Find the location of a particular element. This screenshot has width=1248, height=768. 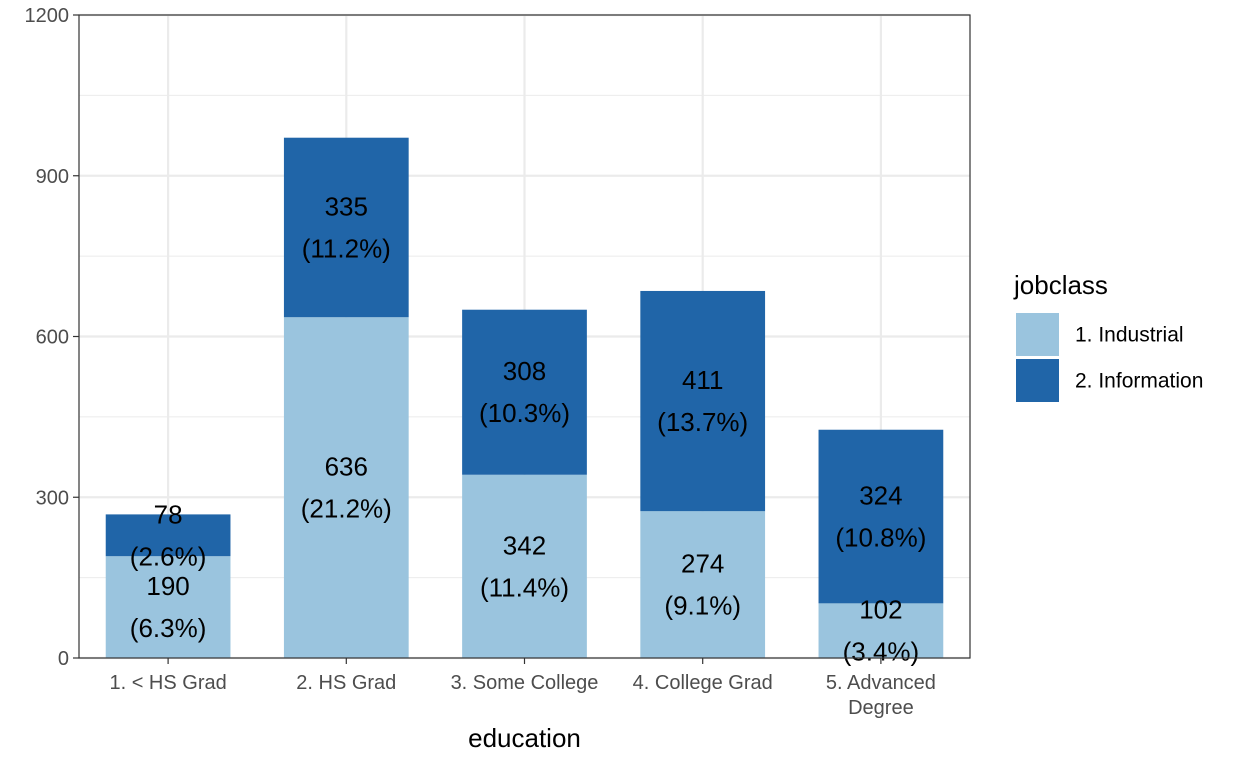

bar-percent-label: (10.3%) is located at coordinates (524, 413).